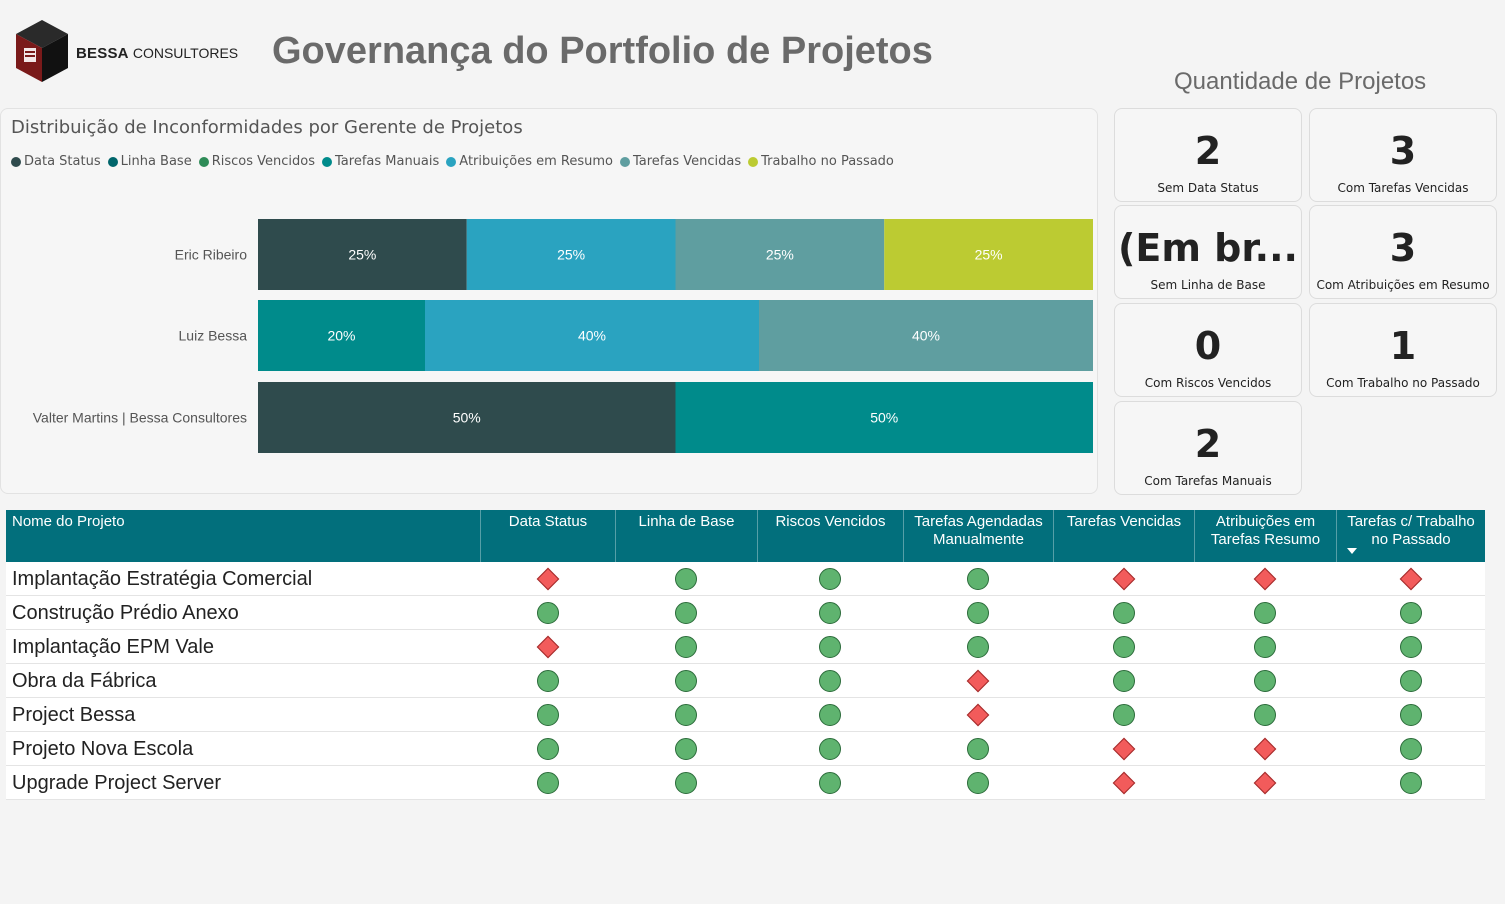 The width and height of the screenshot is (1505, 904). Describe the element at coordinates (1124, 521) in the screenshot. I see `column-header-label: Tarefas Vencidas` at that location.